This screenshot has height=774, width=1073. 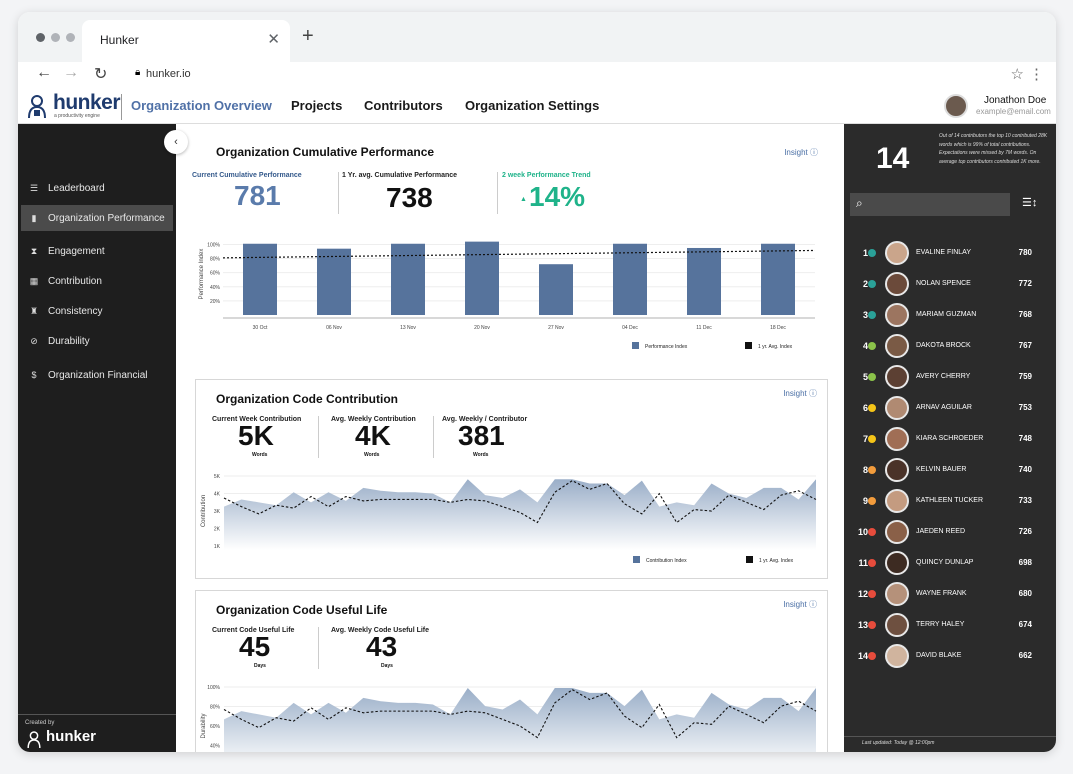 What do you see at coordinates (44, 72) in the screenshot?
I see `back-icon: ←` at bounding box center [44, 72].